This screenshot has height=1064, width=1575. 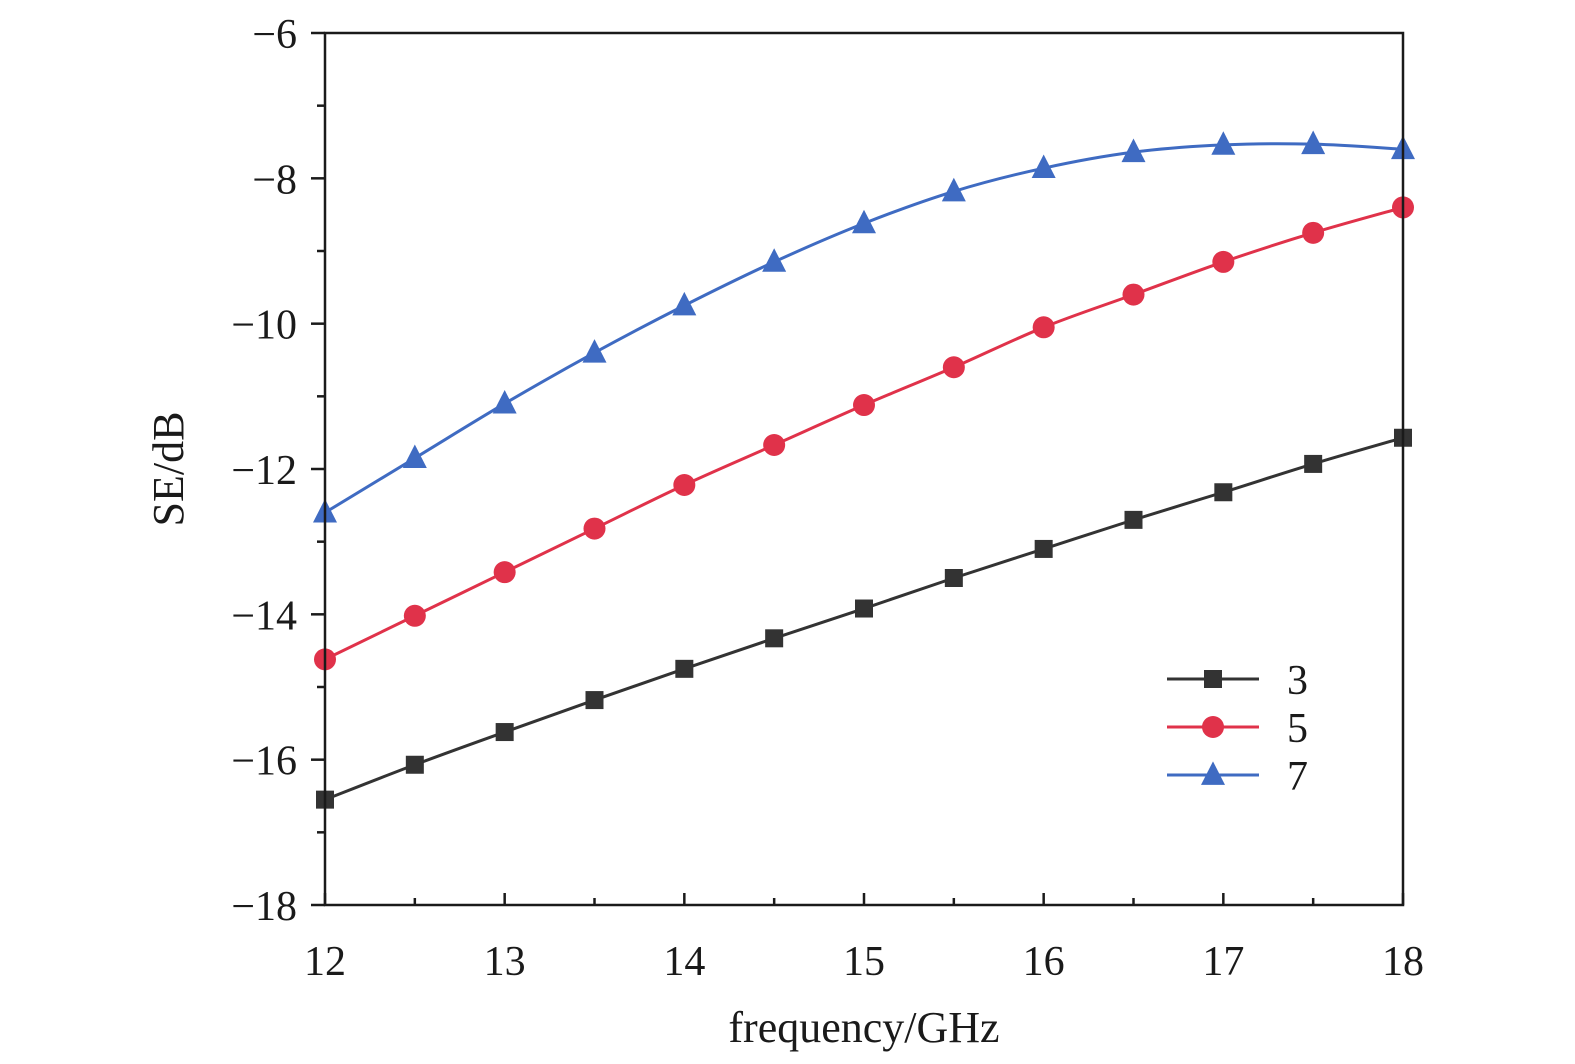 What do you see at coordinates (1297, 729) in the screenshot?
I see `legend-label: 5` at bounding box center [1297, 729].